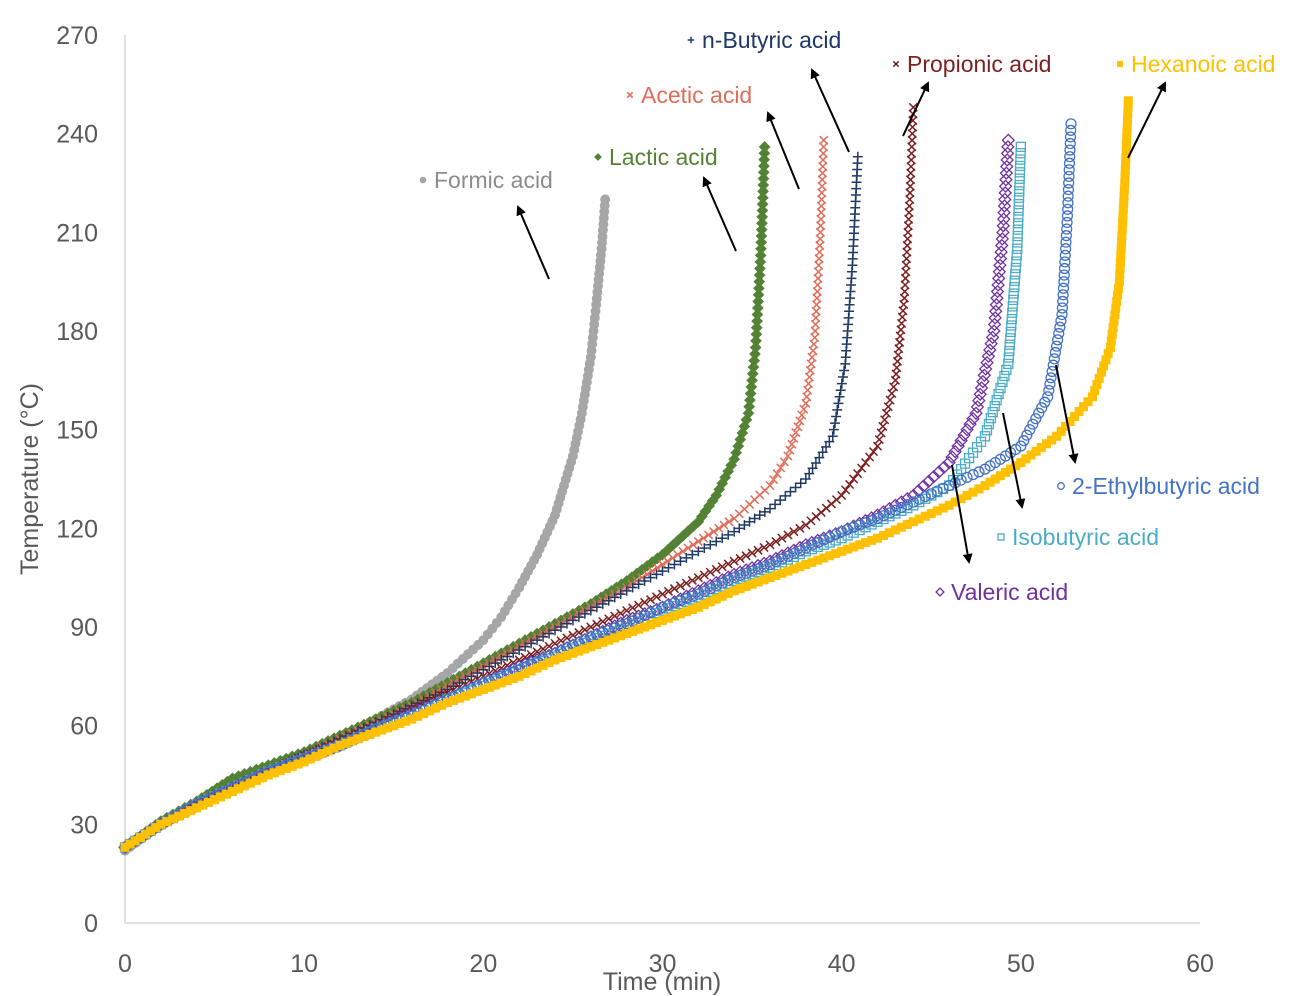 The height and width of the screenshot is (996, 1295). Describe the element at coordinates (663, 964) in the screenshot. I see `x-tick-label: 30` at that location.